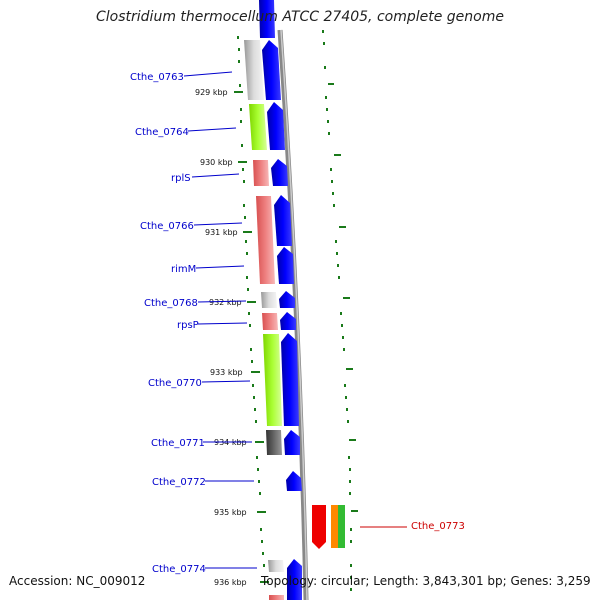 This screenshot has width=600, height=600. What do you see at coordinates (211, 92) in the screenshot?
I see `kbp-tick-label: 929 kbp` at bounding box center [211, 92].